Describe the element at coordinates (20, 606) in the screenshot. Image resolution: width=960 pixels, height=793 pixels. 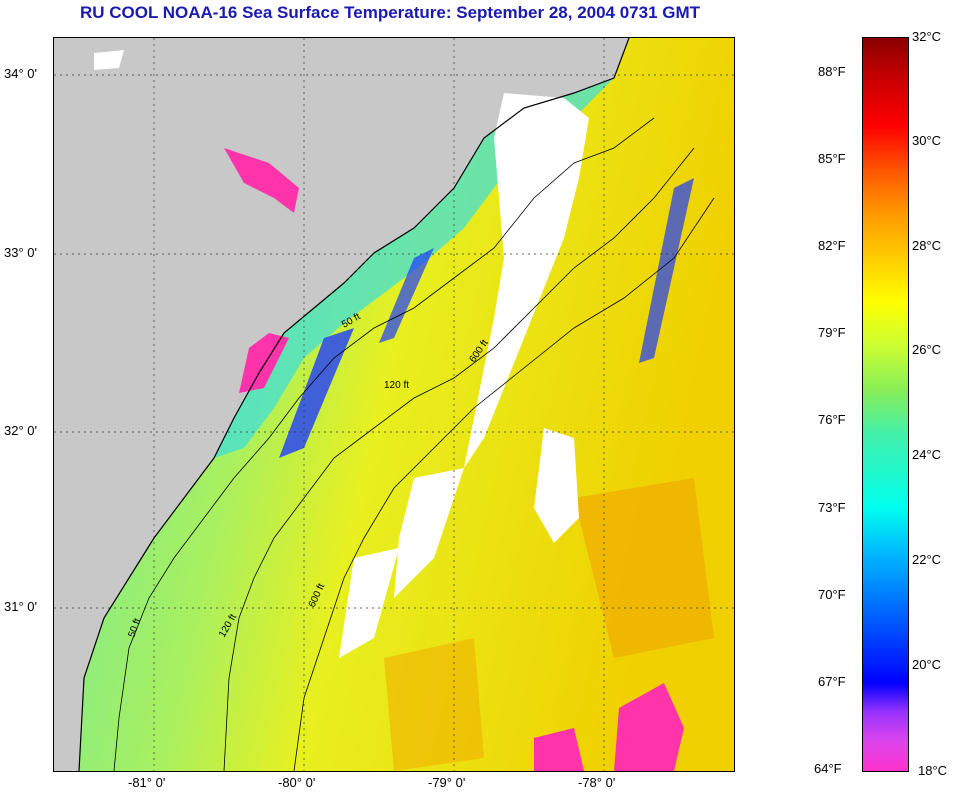
I see `lat-label: 31° 0'` at that location.